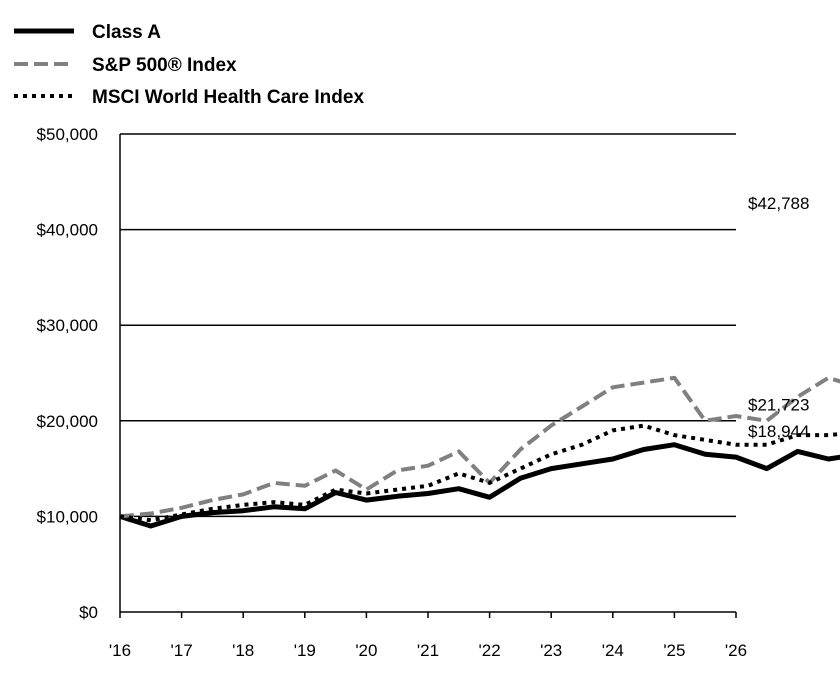 This screenshot has height=696, width=840. What do you see at coordinates (120, 650) in the screenshot?
I see `x-tick-label: '16` at bounding box center [120, 650].